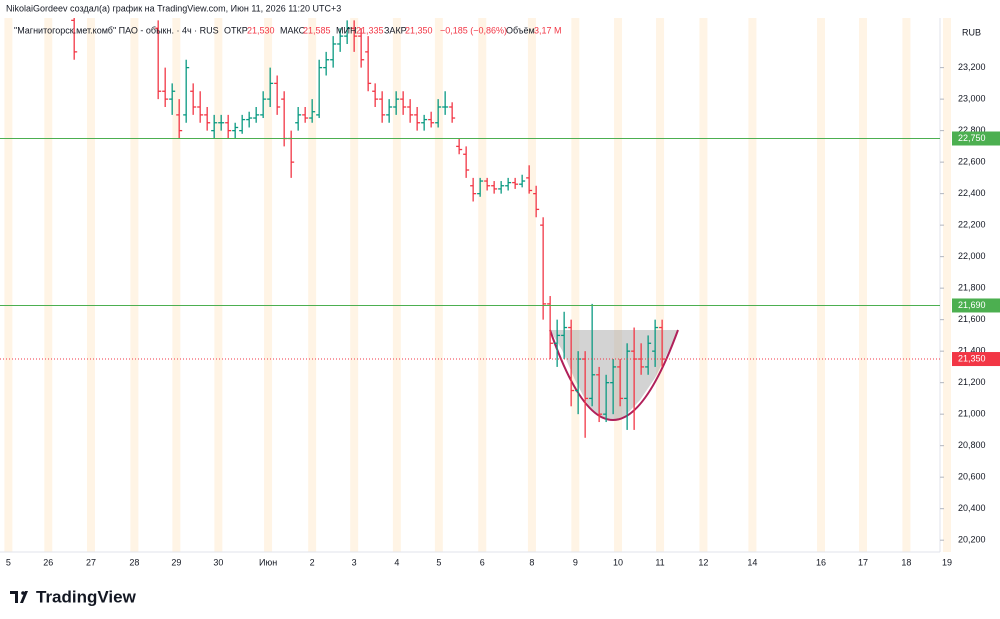 The height and width of the screenshot is (619, 1000). What do you see at coordinates (972, 508) in the screenshot?
I see `y-tick-label: 20,400` at bounding box center [972, 508].